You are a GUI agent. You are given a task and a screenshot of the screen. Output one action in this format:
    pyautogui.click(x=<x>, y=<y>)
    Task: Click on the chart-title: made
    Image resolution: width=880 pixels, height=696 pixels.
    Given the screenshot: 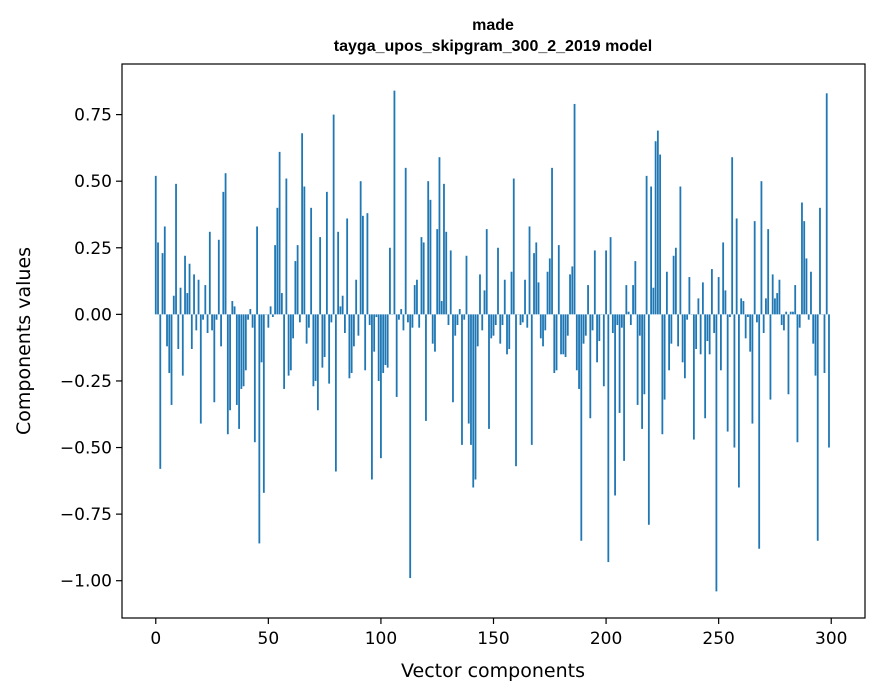 What is the action you would take?
    pyautogui.click(x=493, y=25)
    